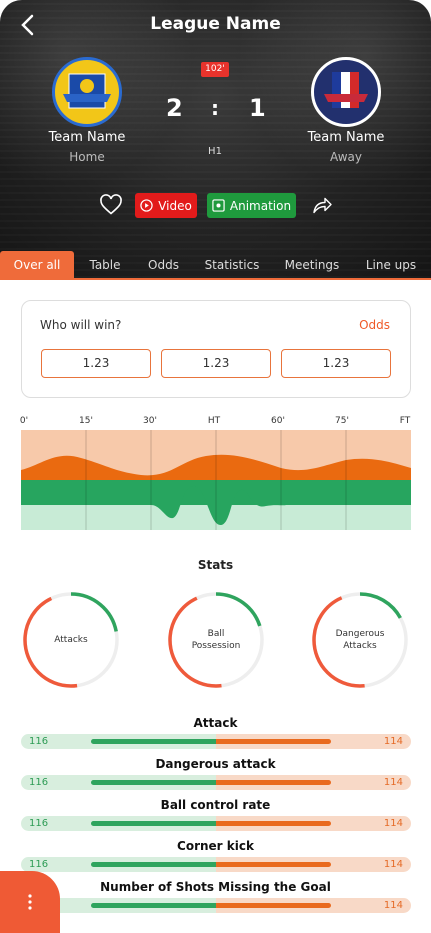 This screenshot has width=431, height=933. Describe the element at coordinates (215, 69) in the screenshot. I see `match-minute-badge: 102'` at that location.